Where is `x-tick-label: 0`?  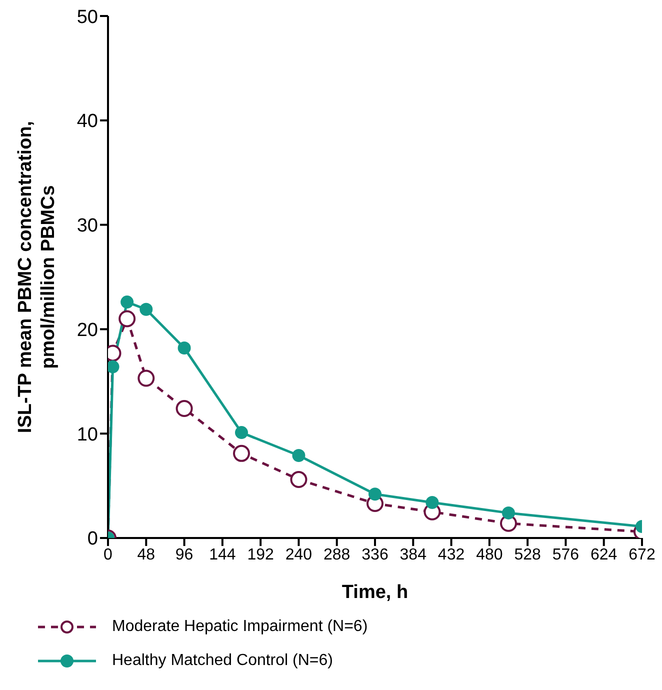 x-tick-label: 0 is located at coordinates (108, 555).